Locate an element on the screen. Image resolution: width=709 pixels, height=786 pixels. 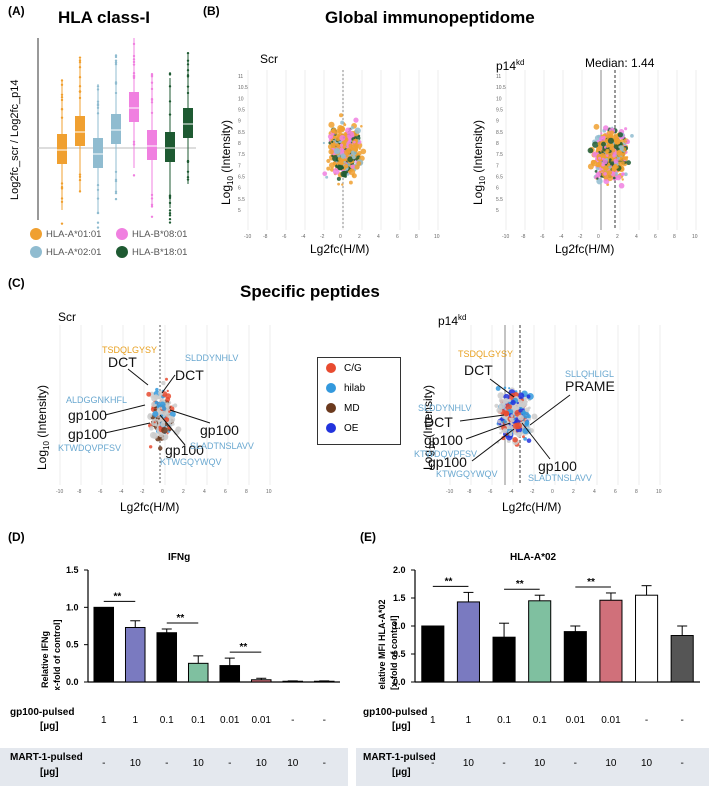
panel-label-e: (E) is located at coordinates (368, 537).